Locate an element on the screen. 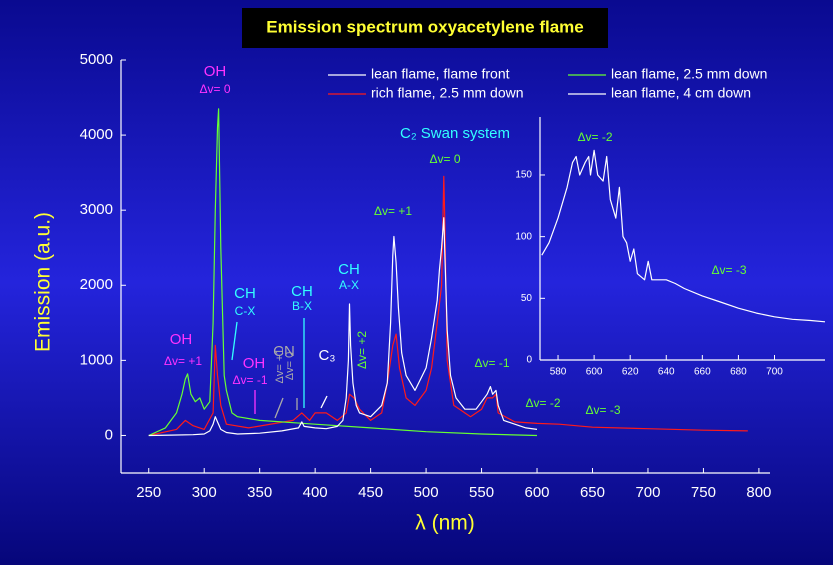 Image resolution: width=833 pixels, height=565 pixels. x-tick-label: 250 is located at coordinates (148, 492).